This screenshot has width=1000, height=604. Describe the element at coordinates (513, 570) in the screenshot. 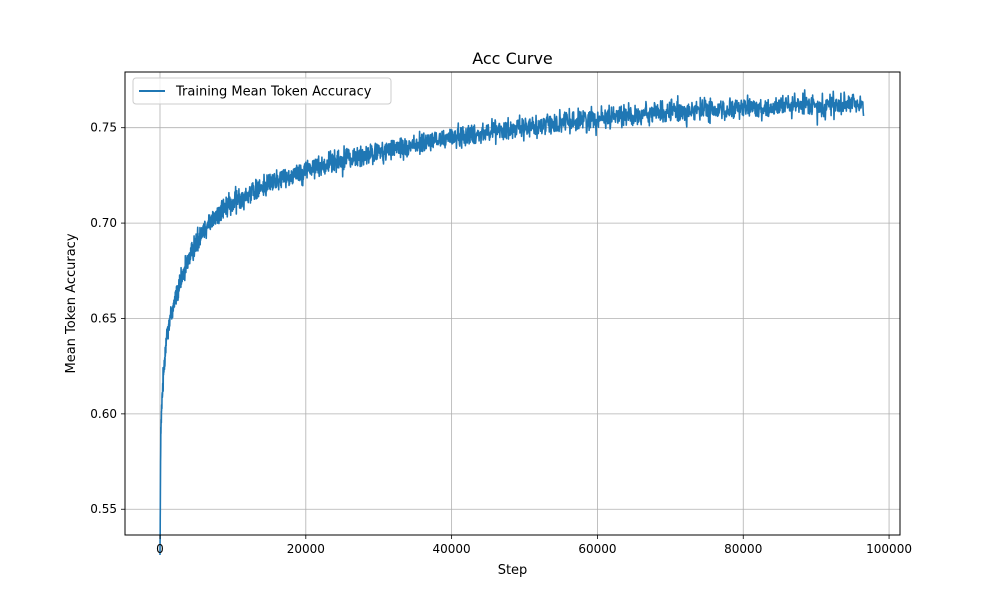

I see `x-axis-label: Step` at that location.